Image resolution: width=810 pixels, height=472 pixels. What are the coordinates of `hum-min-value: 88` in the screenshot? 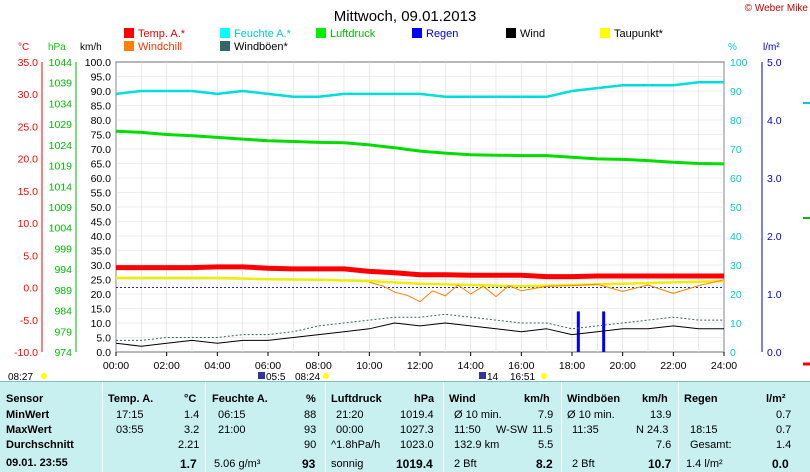 It's located at (310, 415).